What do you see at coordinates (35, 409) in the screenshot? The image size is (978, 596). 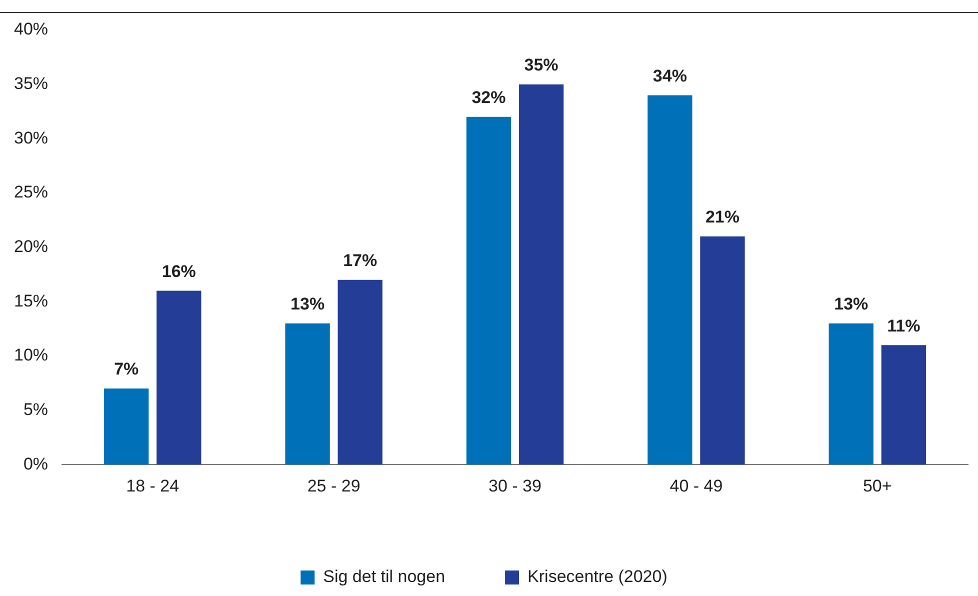 I see `y-tick-label: 5%` at bounding box center [35, 409].